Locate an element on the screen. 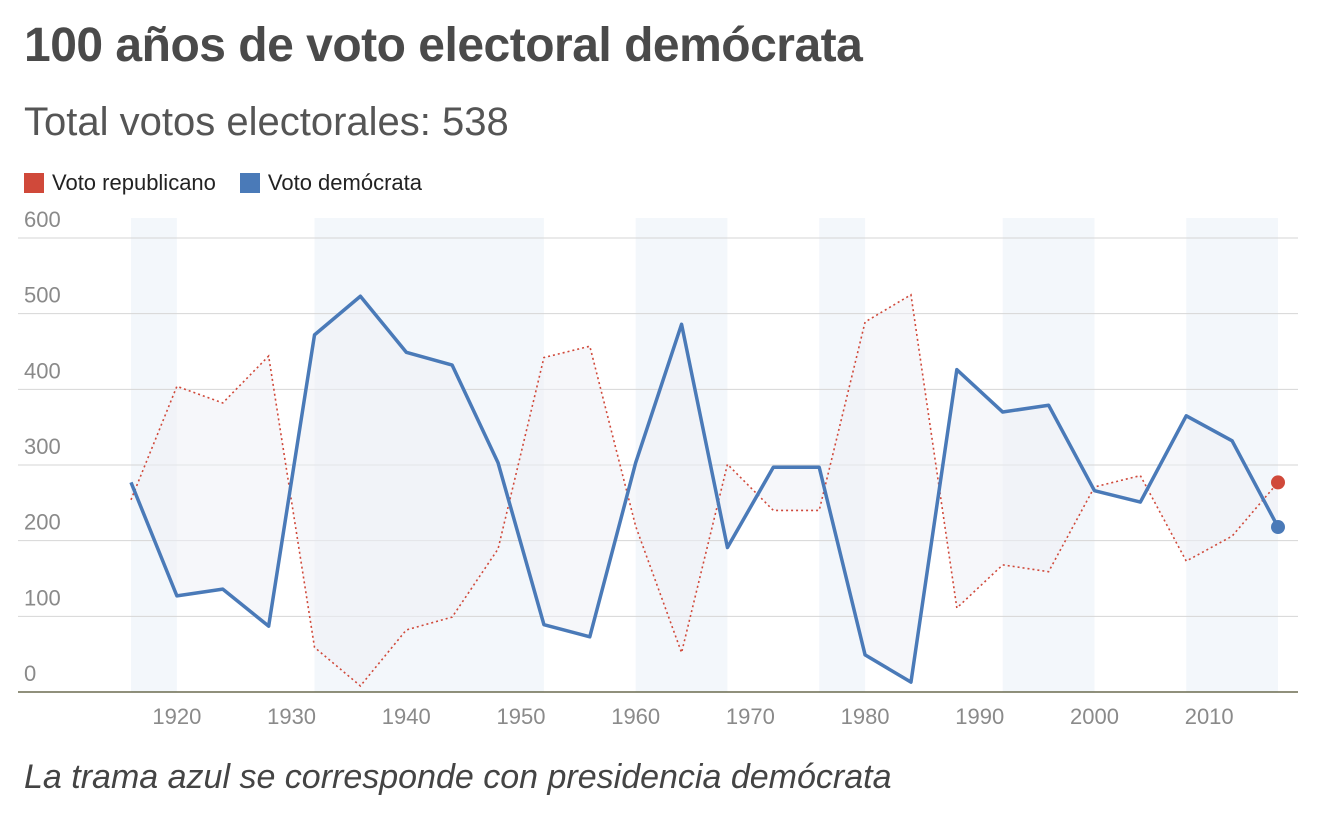  x-tick-label-1940: 1940 is located at coordinates (406, 716).